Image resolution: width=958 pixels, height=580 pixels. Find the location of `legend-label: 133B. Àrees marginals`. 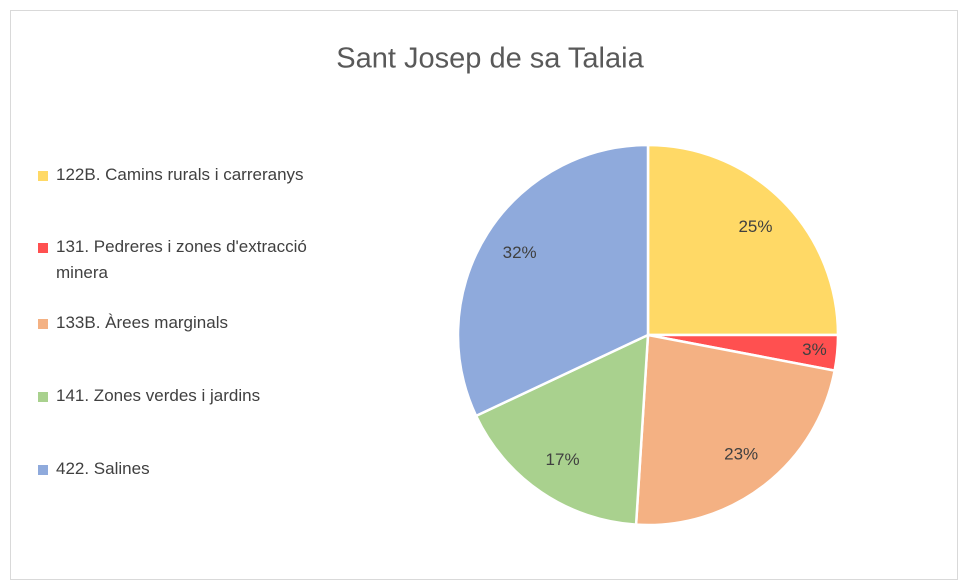

legend-label: 133B. Àrees marginals is located at coordinates (142, 322).